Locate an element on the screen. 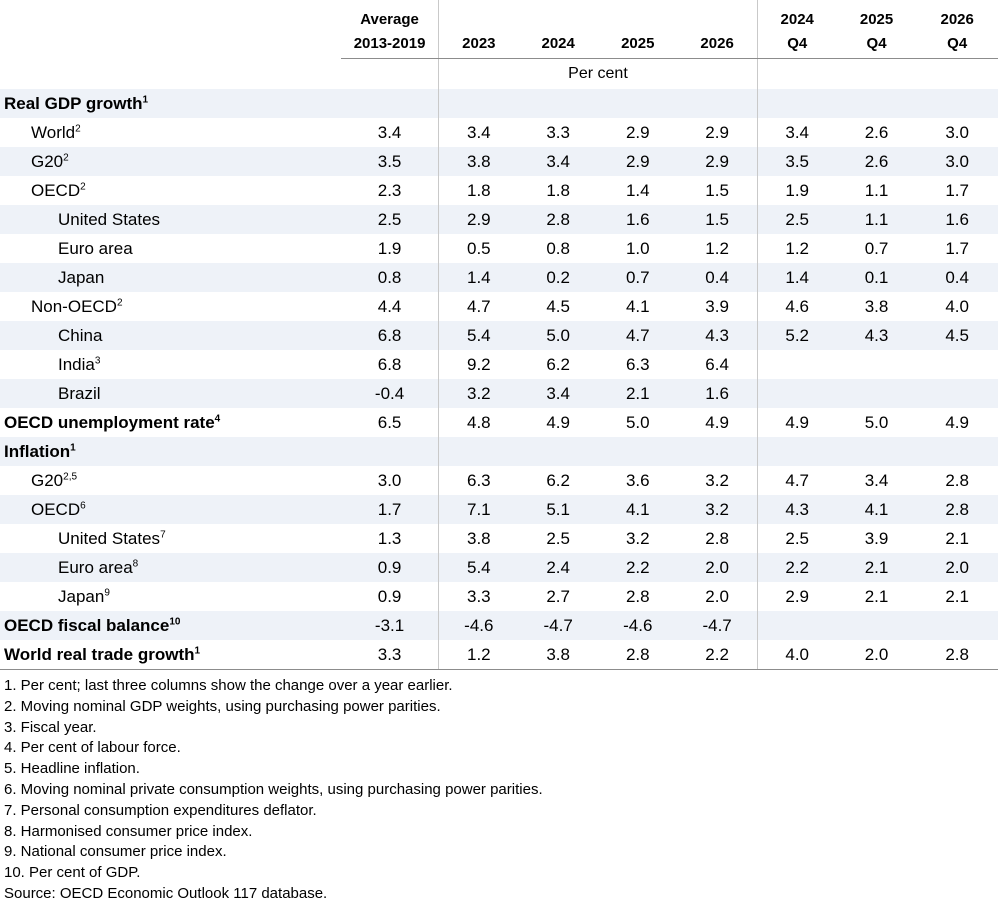 This screenshot has height=903, width=1000. table-row: Euro area8 0.9 5.4 2.4 2.2 2.0 2.2 2.1 2.0 is located at coordinates (499, 567).